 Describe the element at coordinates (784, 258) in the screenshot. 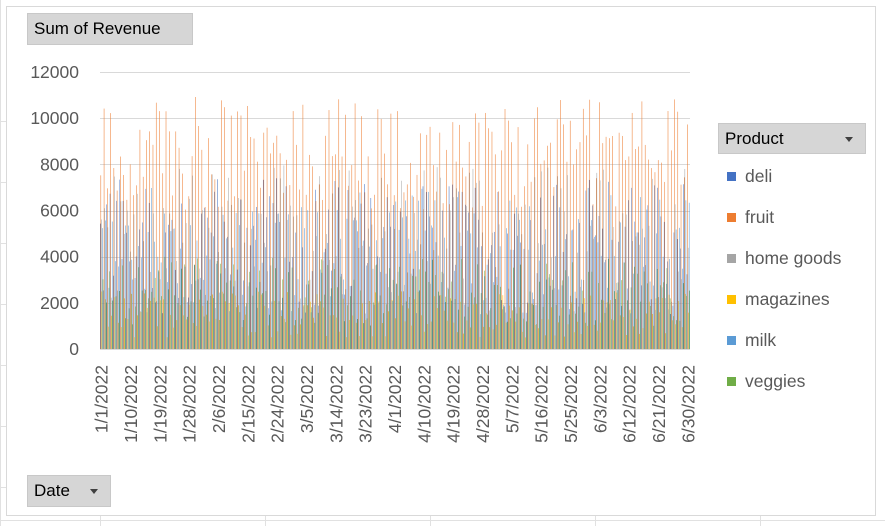

I see `legend-item-home-goods: home goods` at that location.